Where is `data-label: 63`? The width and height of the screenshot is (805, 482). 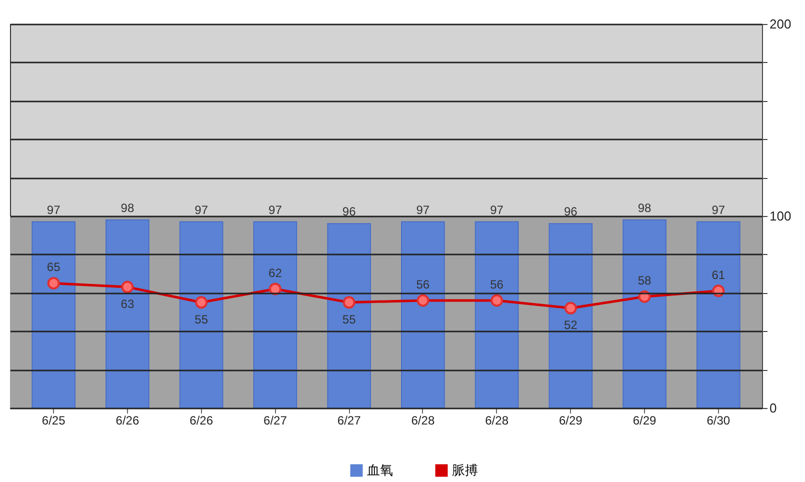 data-label: 63 is located at coordinates (127, 304).